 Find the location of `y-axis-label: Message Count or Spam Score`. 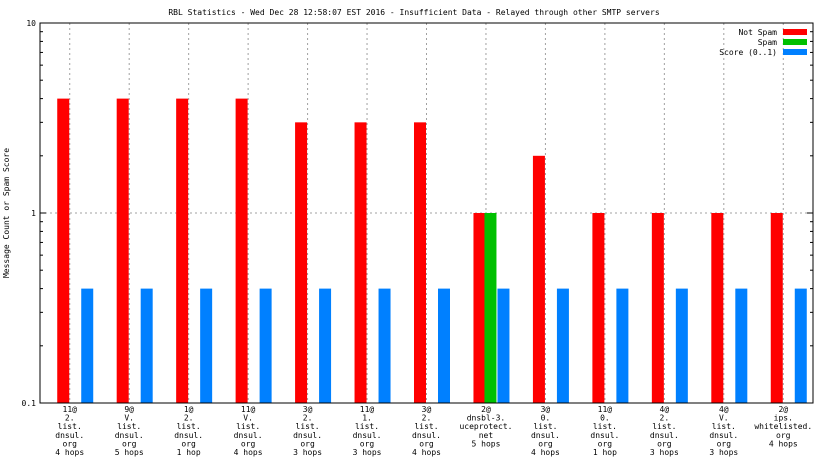

y-axis-label: Message Count or Spam Score is located at coordinates (6, 213).